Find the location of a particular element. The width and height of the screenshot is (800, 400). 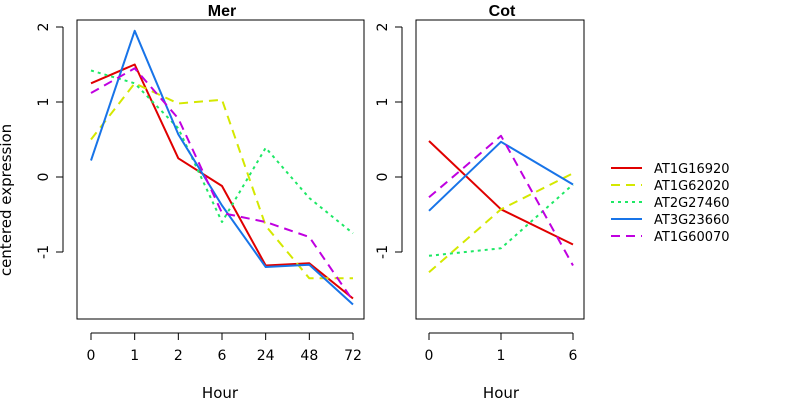

legend-label-at3g23660: AT3G23660 is located at coordinates (692, 220).